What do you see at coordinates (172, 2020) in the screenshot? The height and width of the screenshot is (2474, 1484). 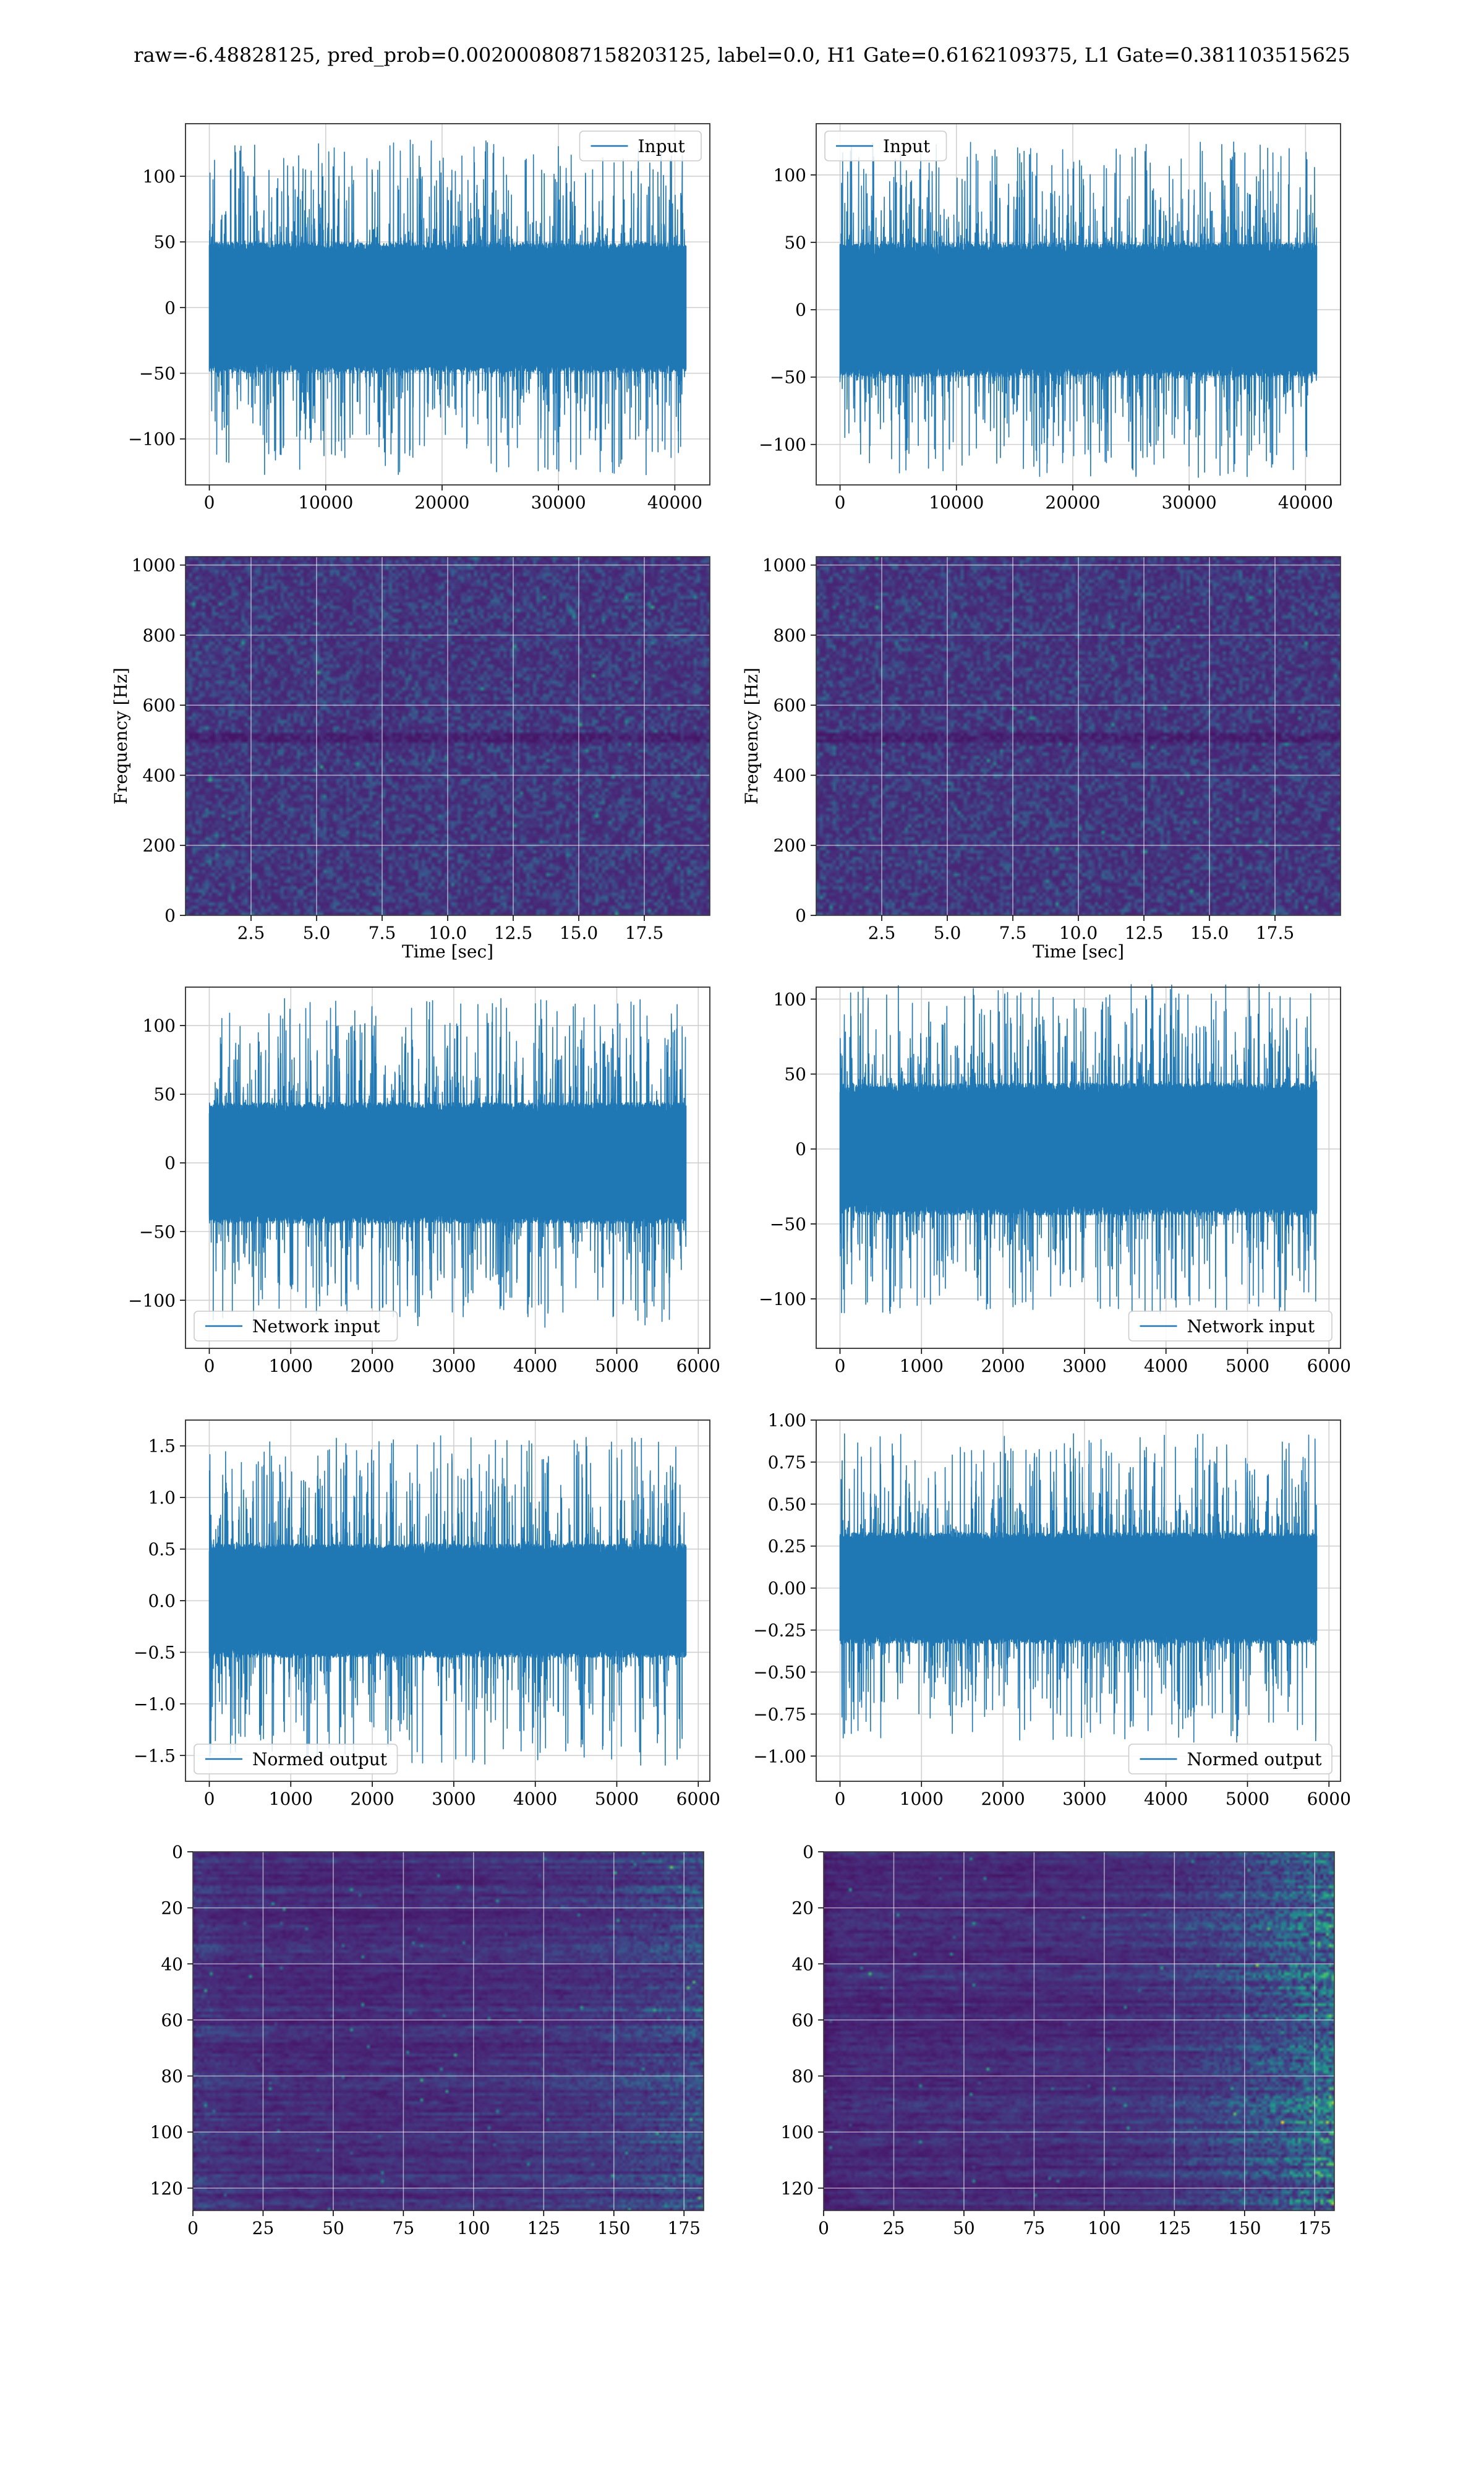 I see `y-tick-label: 60` at bounding box center [172, 2020].